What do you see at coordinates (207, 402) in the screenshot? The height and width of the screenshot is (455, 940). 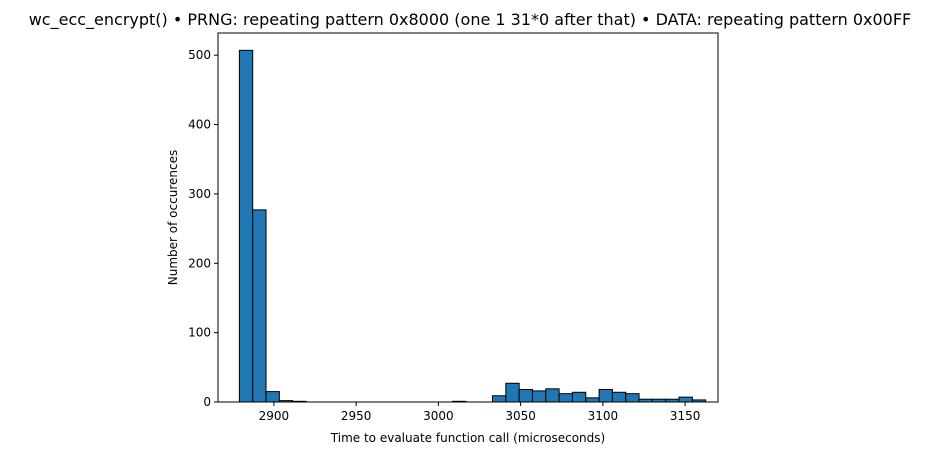 I see `y-tick-label: 0` at bounding box center [207, 402].